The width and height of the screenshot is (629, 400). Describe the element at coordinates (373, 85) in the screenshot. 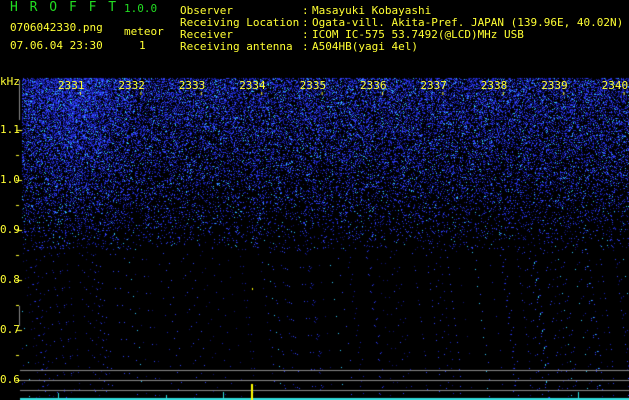

I see `x-tick-label: 2336` at that location.